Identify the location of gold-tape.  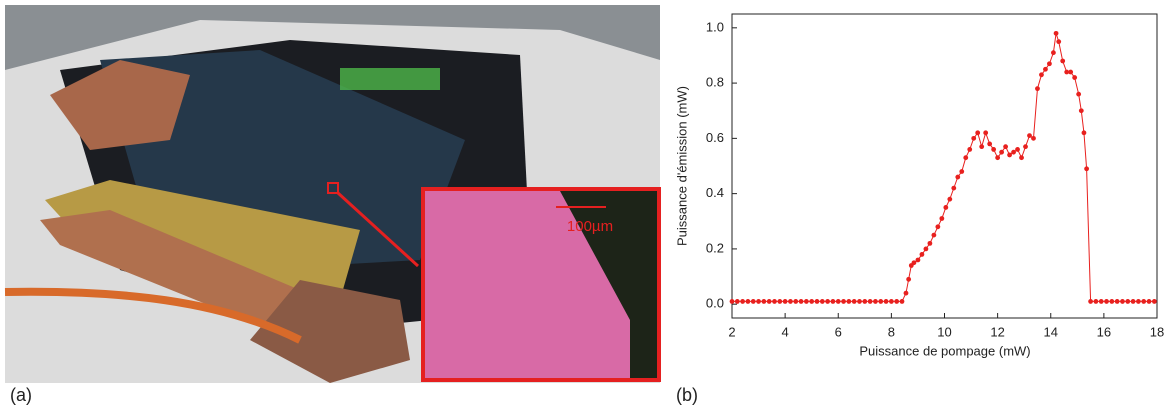
(202, 240).